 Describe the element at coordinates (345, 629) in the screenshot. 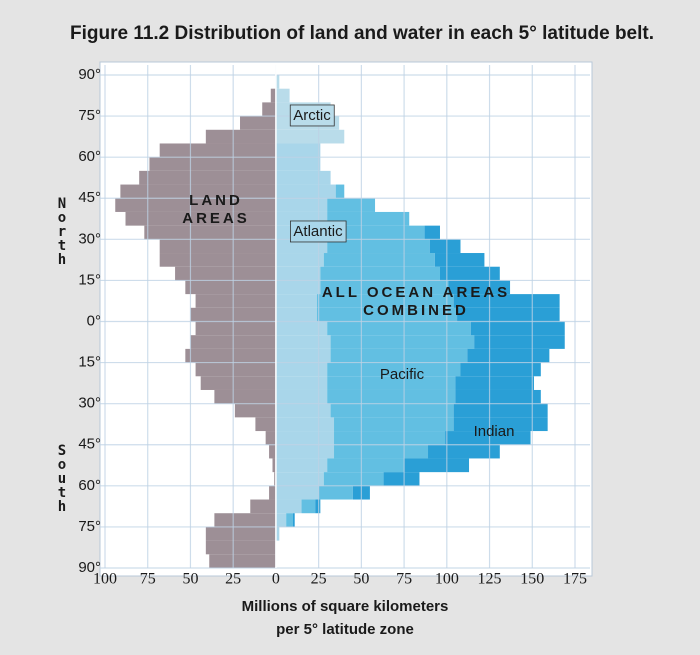

I see `x-axis-label: per 5° latitude zone` at that location.